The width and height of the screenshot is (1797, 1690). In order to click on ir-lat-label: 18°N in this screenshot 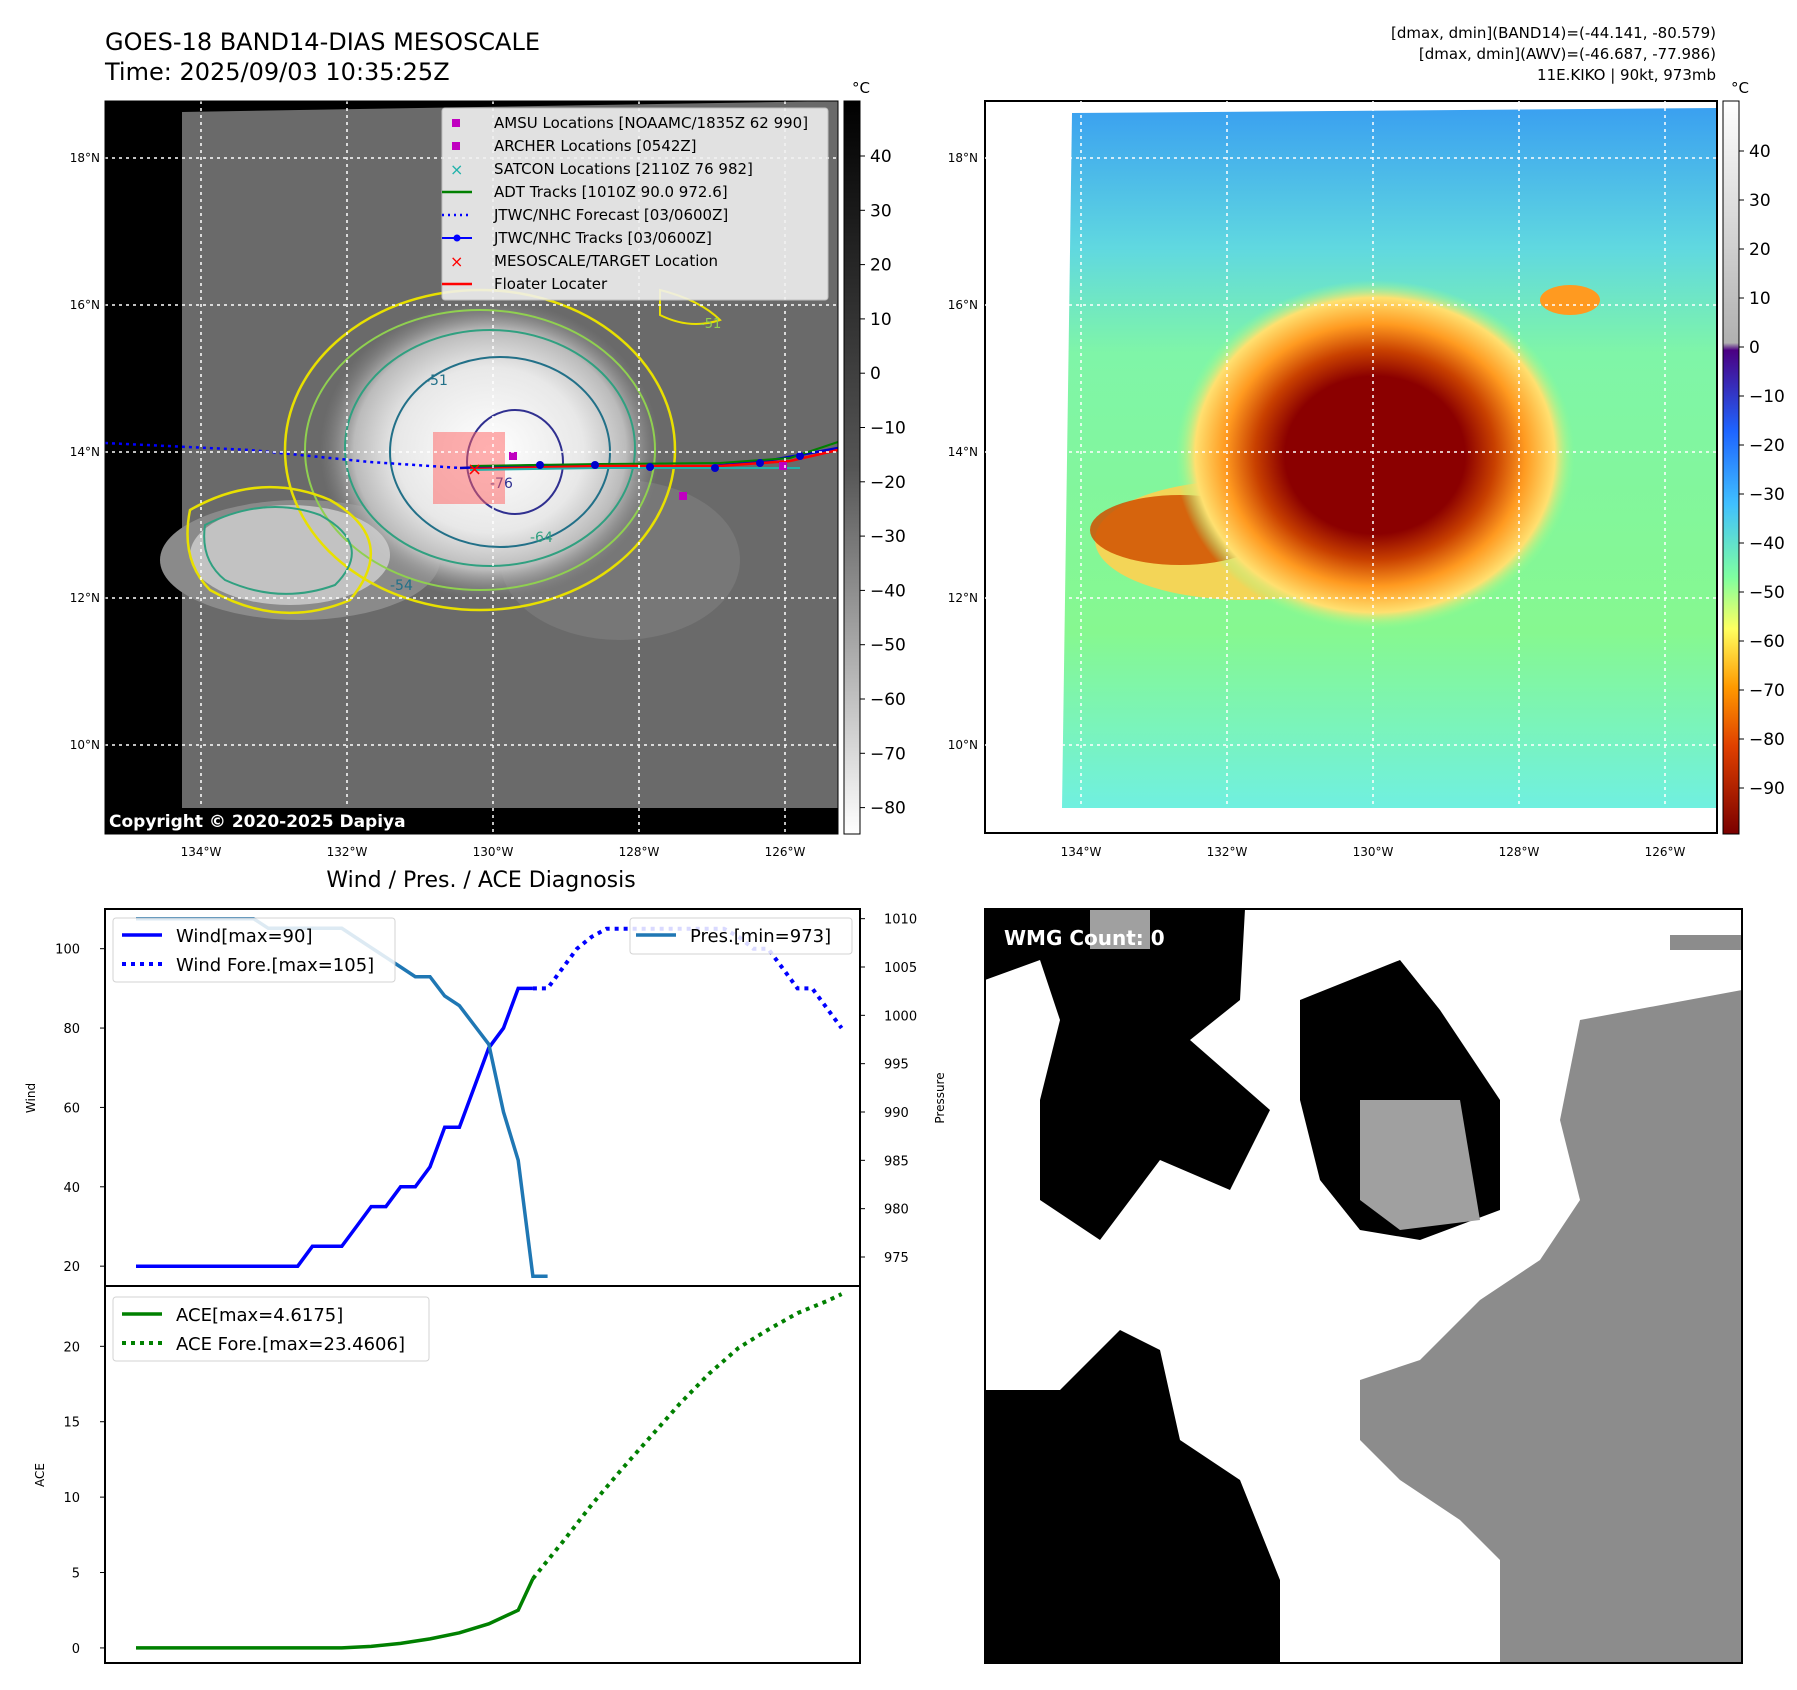, I will do `click(85, 158)`.